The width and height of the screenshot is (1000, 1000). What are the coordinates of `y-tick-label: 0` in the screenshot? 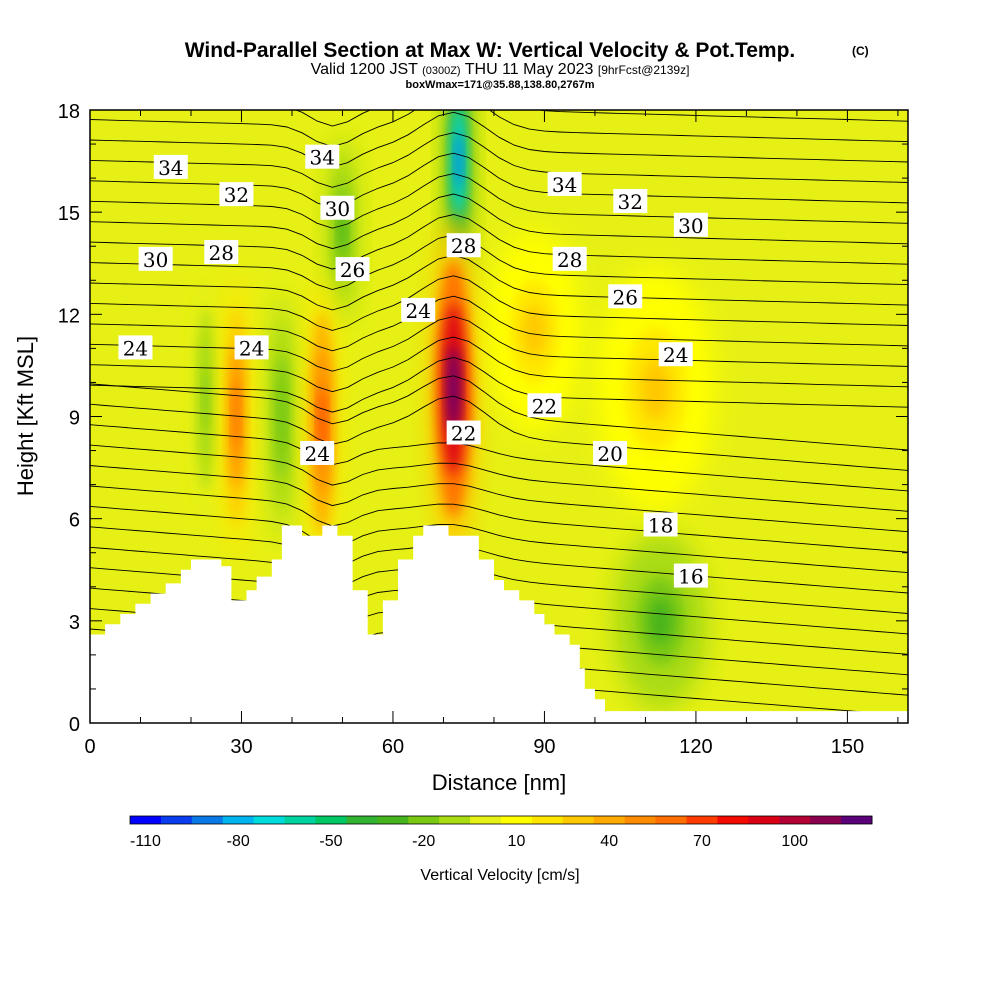 It's located at (74, 725).